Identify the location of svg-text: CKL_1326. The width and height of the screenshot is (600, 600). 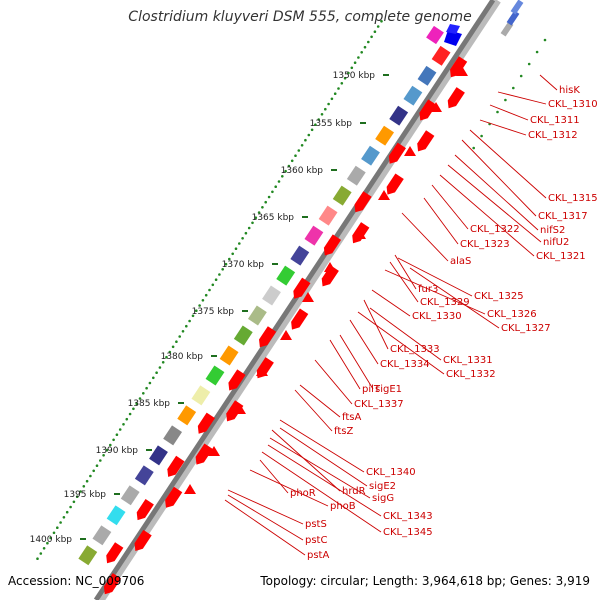
(512, 314).